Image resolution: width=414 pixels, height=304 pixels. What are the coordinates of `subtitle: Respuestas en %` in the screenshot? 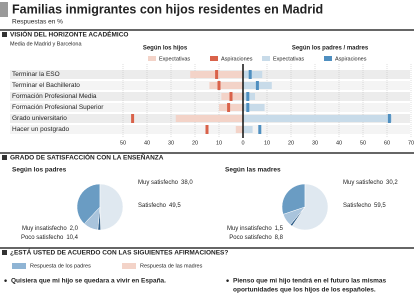 It's located at (37, 22).